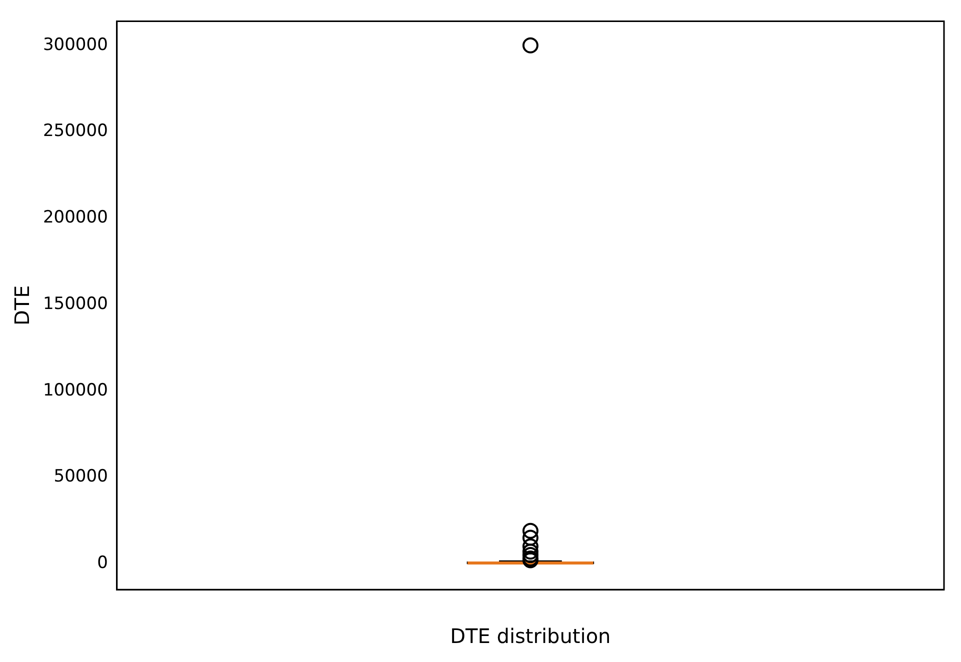  I want to click on y-tick-label: 150000, so click(75, 304).